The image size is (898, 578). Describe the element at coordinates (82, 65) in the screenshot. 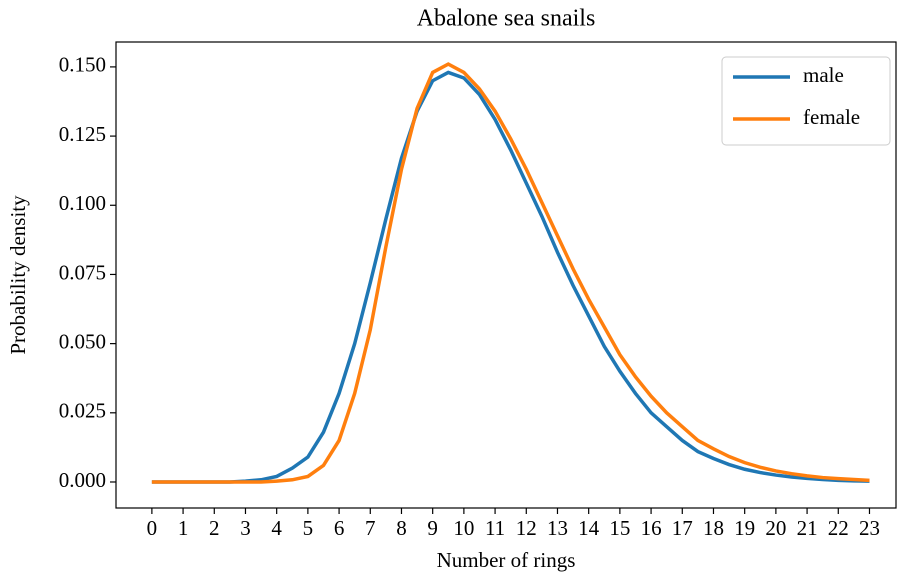

I see `y-tick-label: 0.150` at that location.